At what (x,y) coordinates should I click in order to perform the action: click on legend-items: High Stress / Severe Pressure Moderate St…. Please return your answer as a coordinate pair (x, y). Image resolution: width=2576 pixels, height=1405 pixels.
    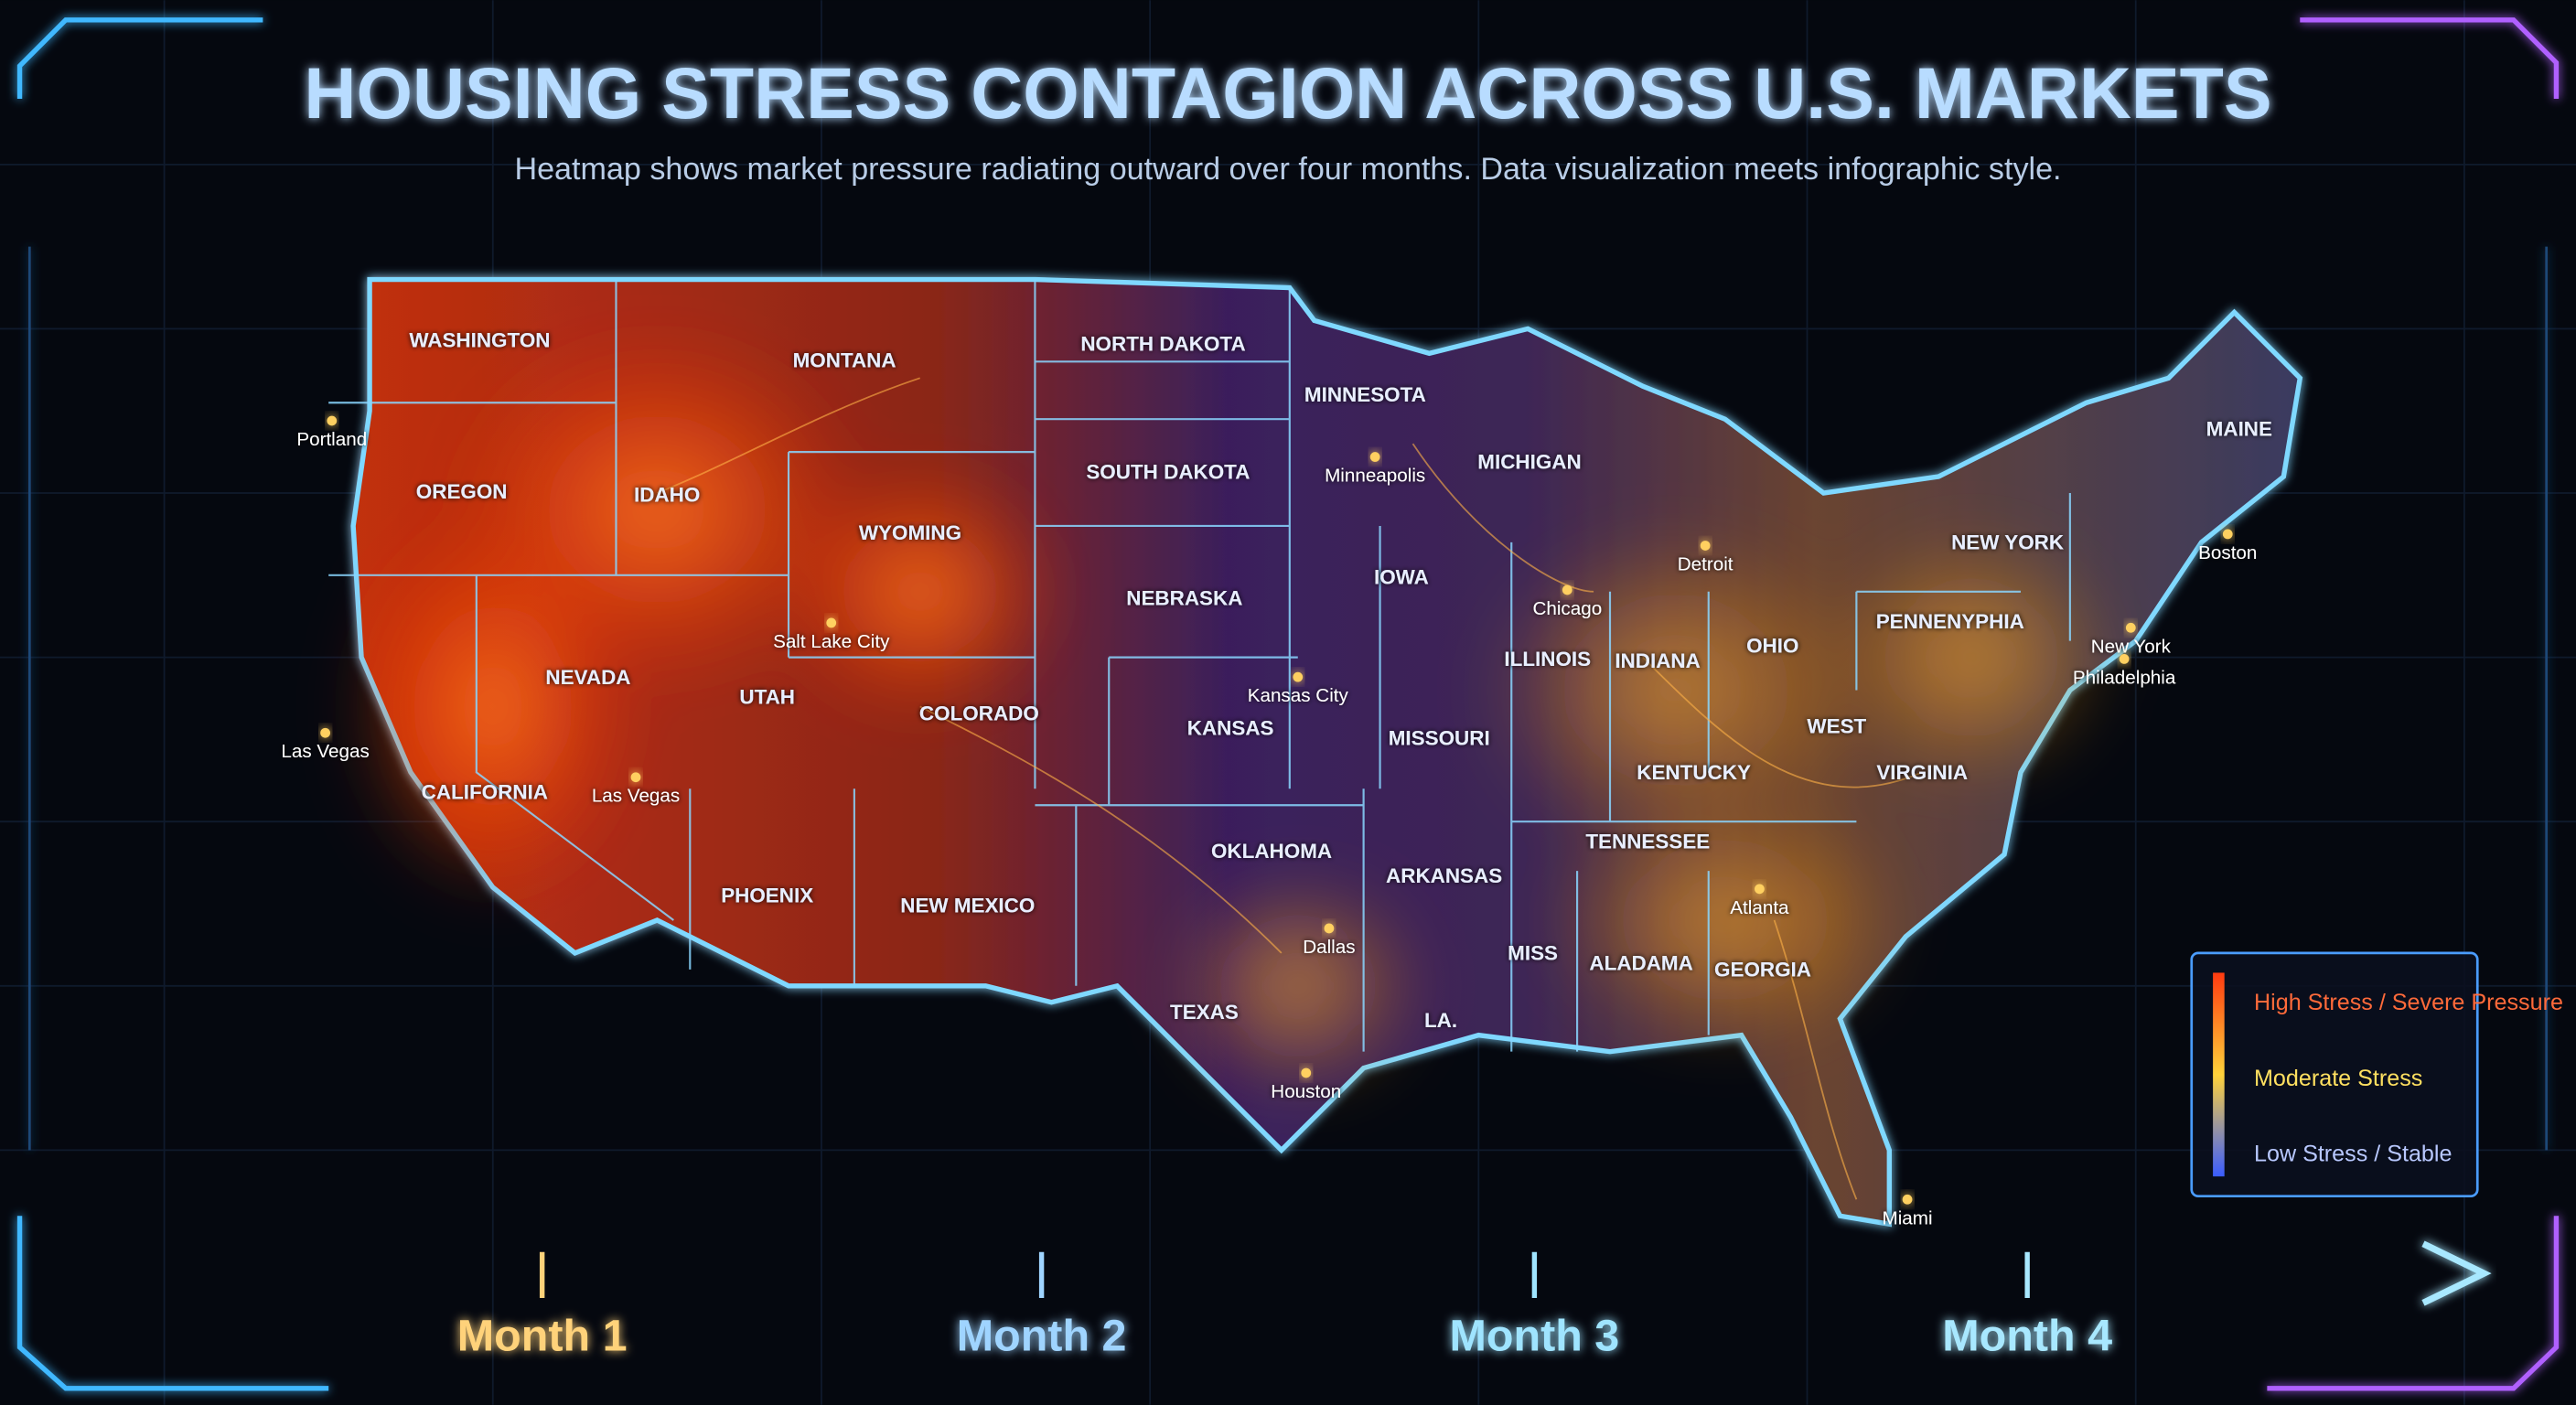
    Looking at the image, I should click on (2408, 1078).